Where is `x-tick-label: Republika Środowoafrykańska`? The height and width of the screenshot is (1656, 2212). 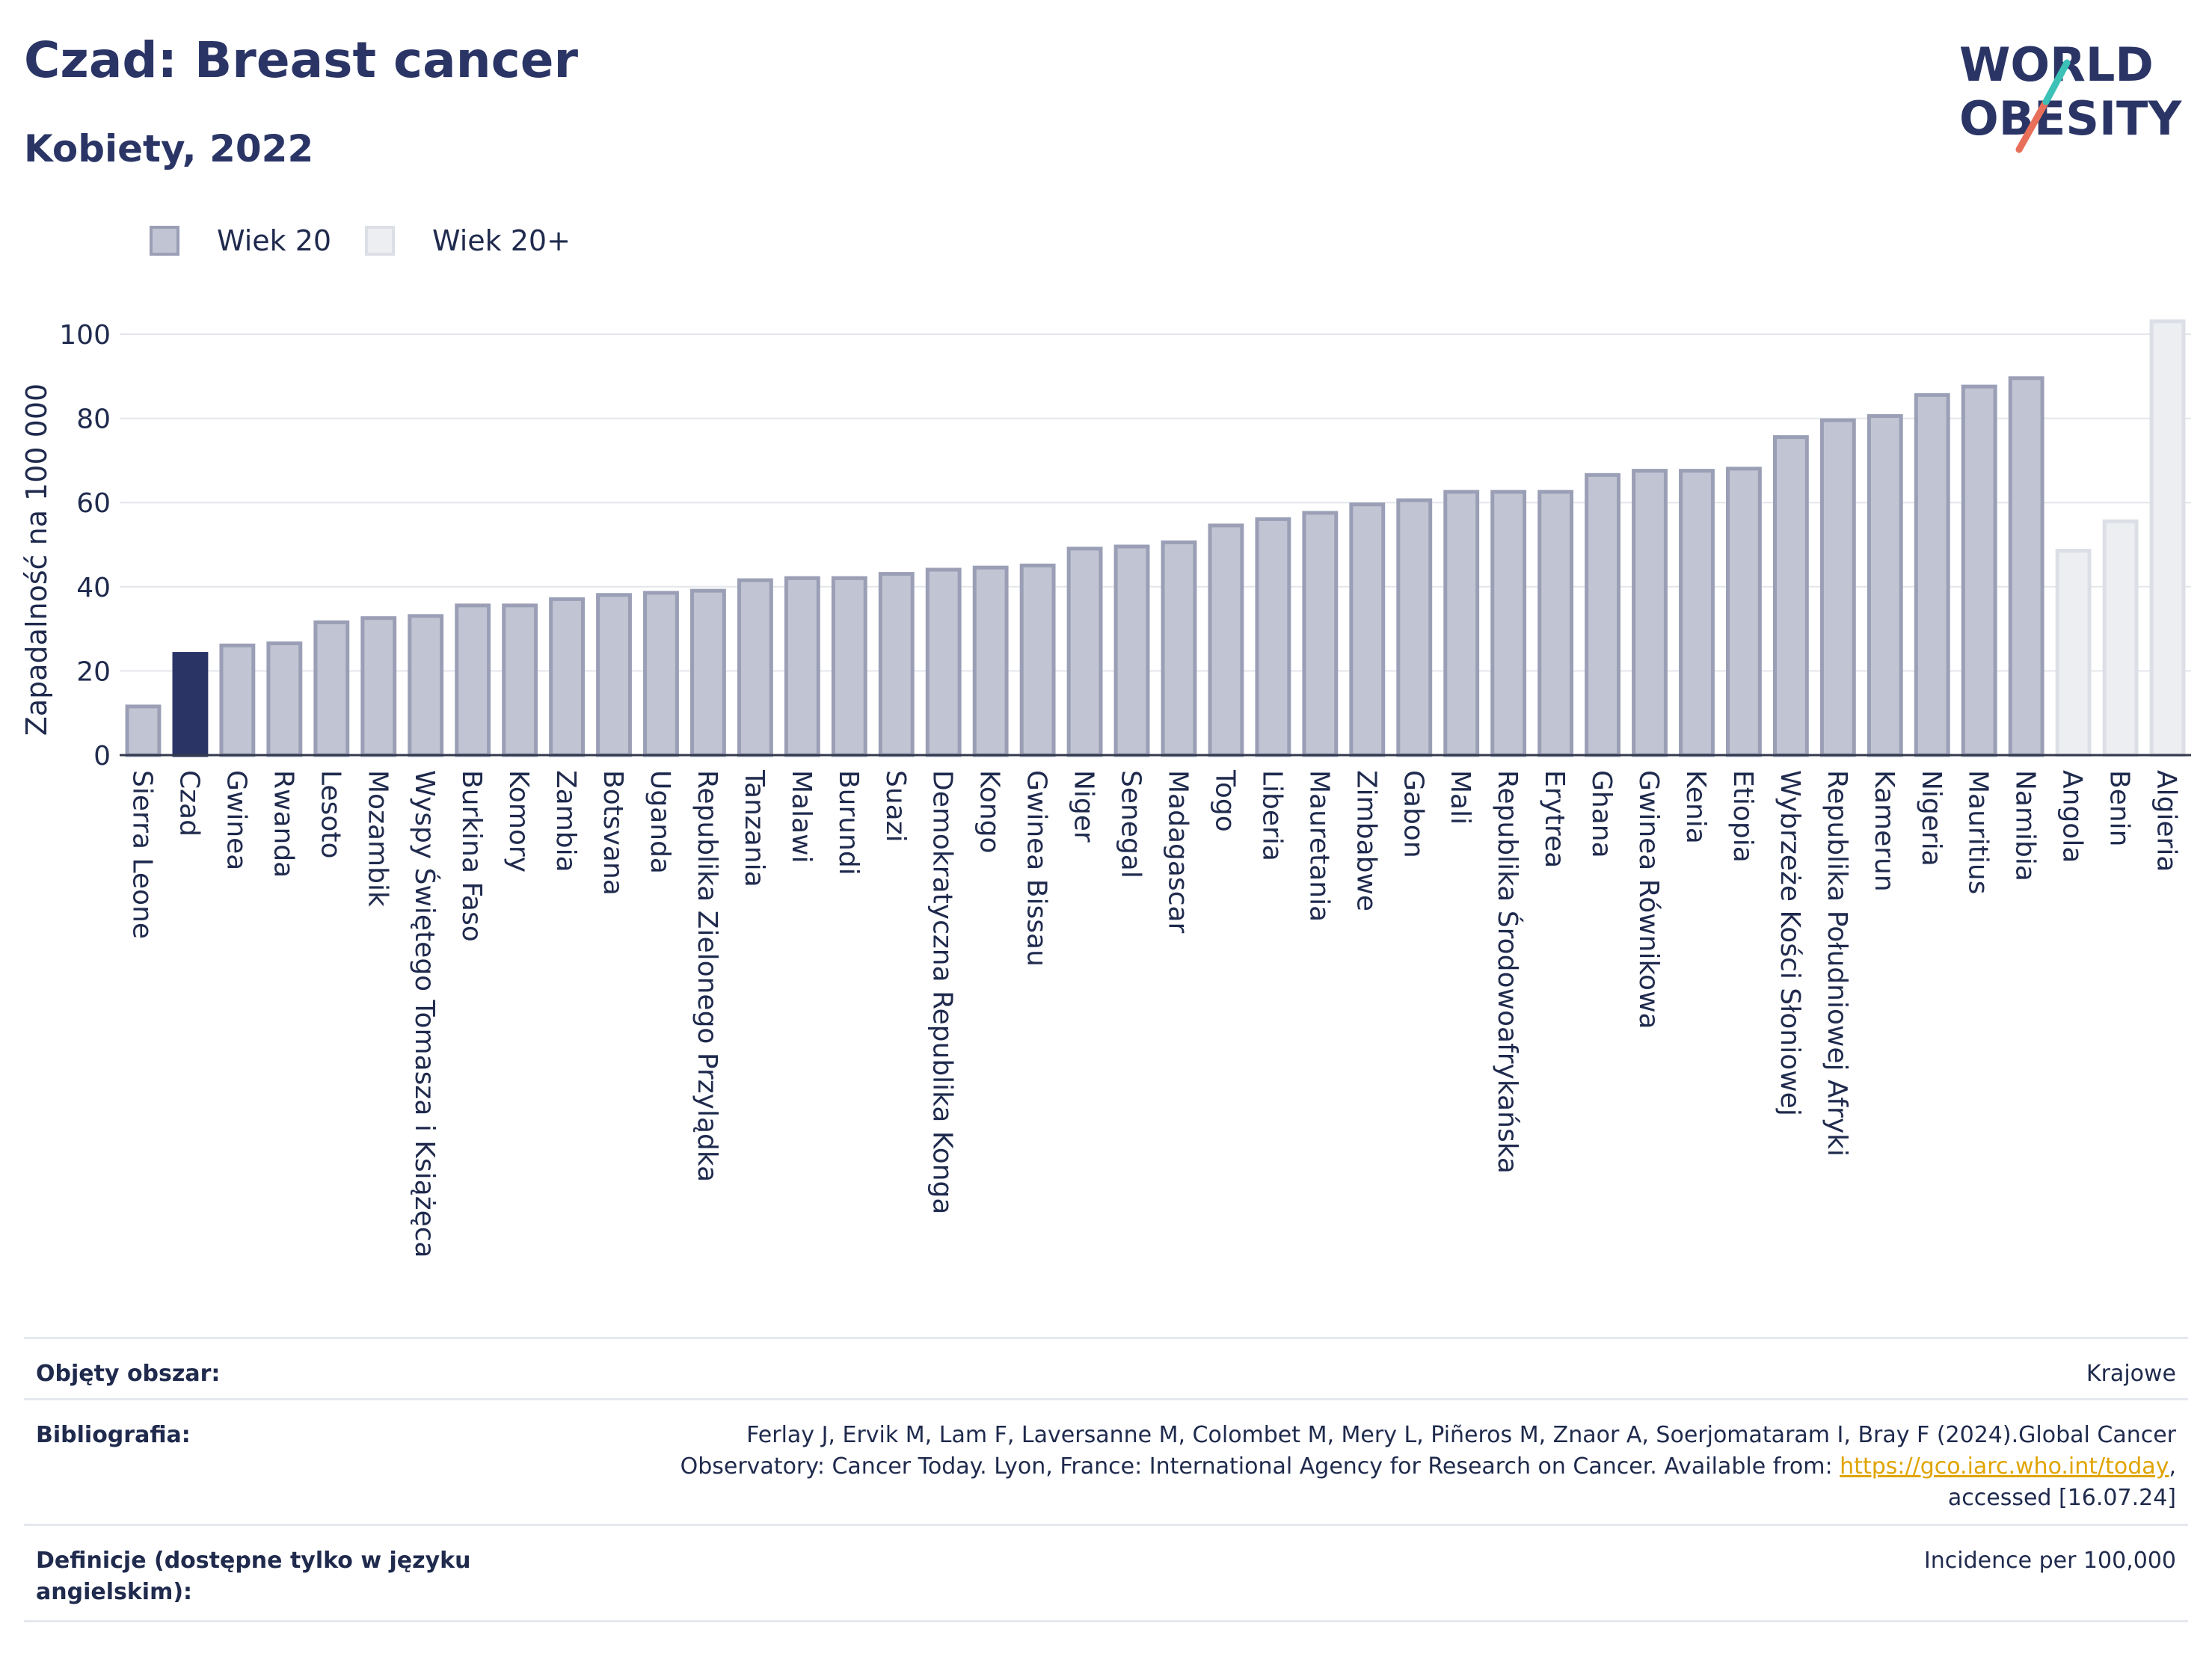
x-tick-label: Republika Środowoafrykańska is located at coordinates (1507, 972).